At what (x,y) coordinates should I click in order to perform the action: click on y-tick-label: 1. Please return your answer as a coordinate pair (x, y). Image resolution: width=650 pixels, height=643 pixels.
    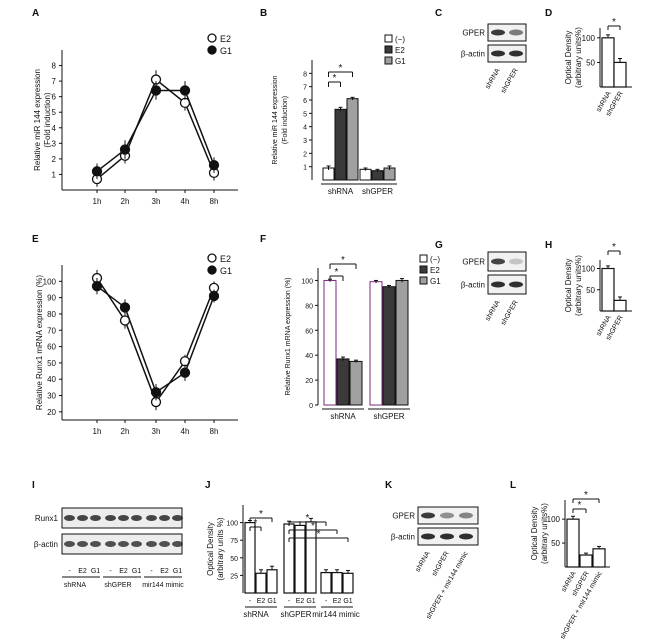
    Looking at the image, I should click on (305, 168).